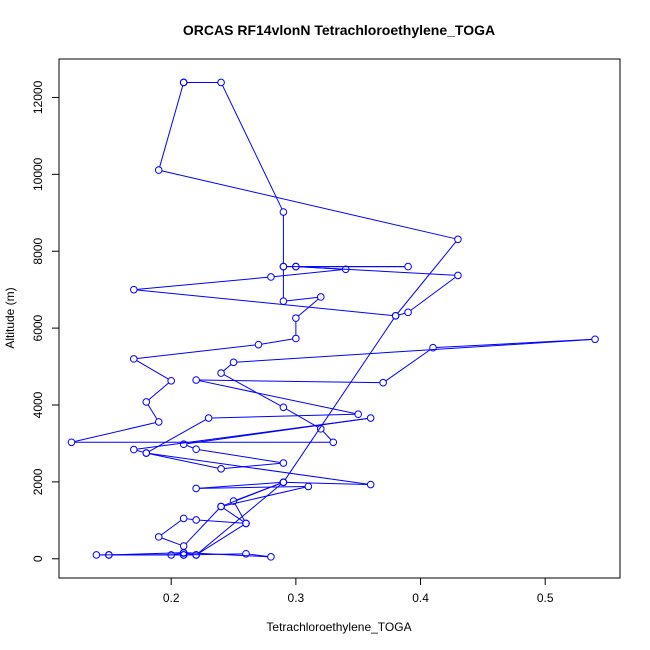  I want to click on y-tick-label: 8000, so click(38, 251).